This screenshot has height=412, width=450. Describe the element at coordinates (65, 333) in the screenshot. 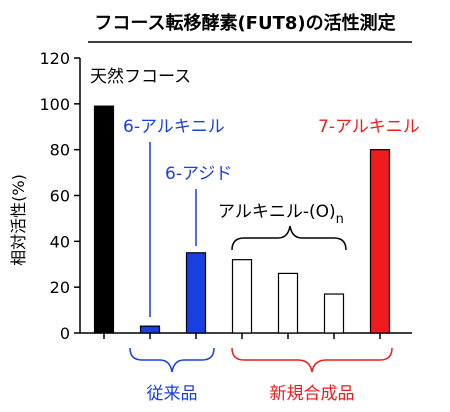

I see `y-tick-label: 0` at that location.